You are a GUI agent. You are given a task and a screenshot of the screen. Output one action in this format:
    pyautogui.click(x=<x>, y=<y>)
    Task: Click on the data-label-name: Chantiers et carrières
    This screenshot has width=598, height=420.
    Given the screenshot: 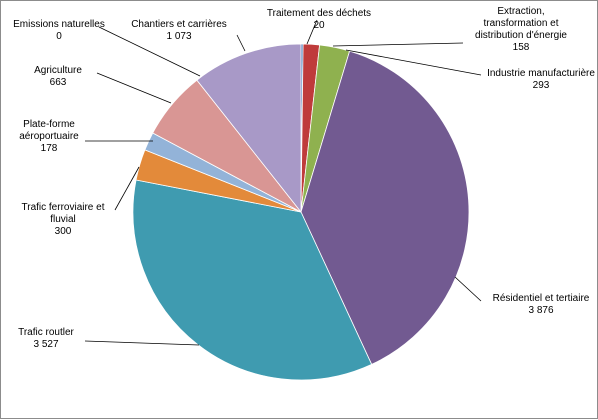 What is the action you would take?
    pyautogui.click(x=179, y=24)
    